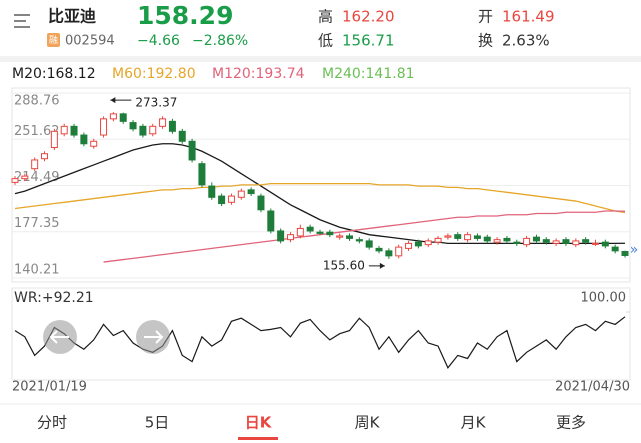 The width and height of the screenshot is (641, 443). What do you see at coordinates (485, 41) in the screenshot?
I see `turnover-label: 换` at bounding box center [485, 41].